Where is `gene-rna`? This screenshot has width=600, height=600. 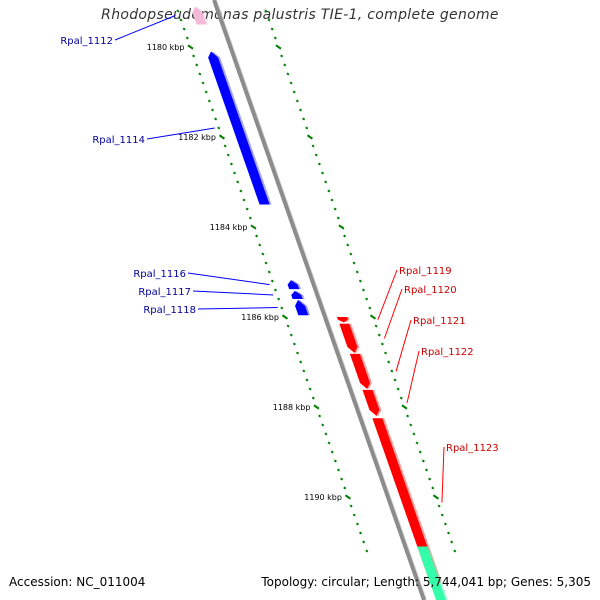
gene-rna is located at coordinates (432, 573).